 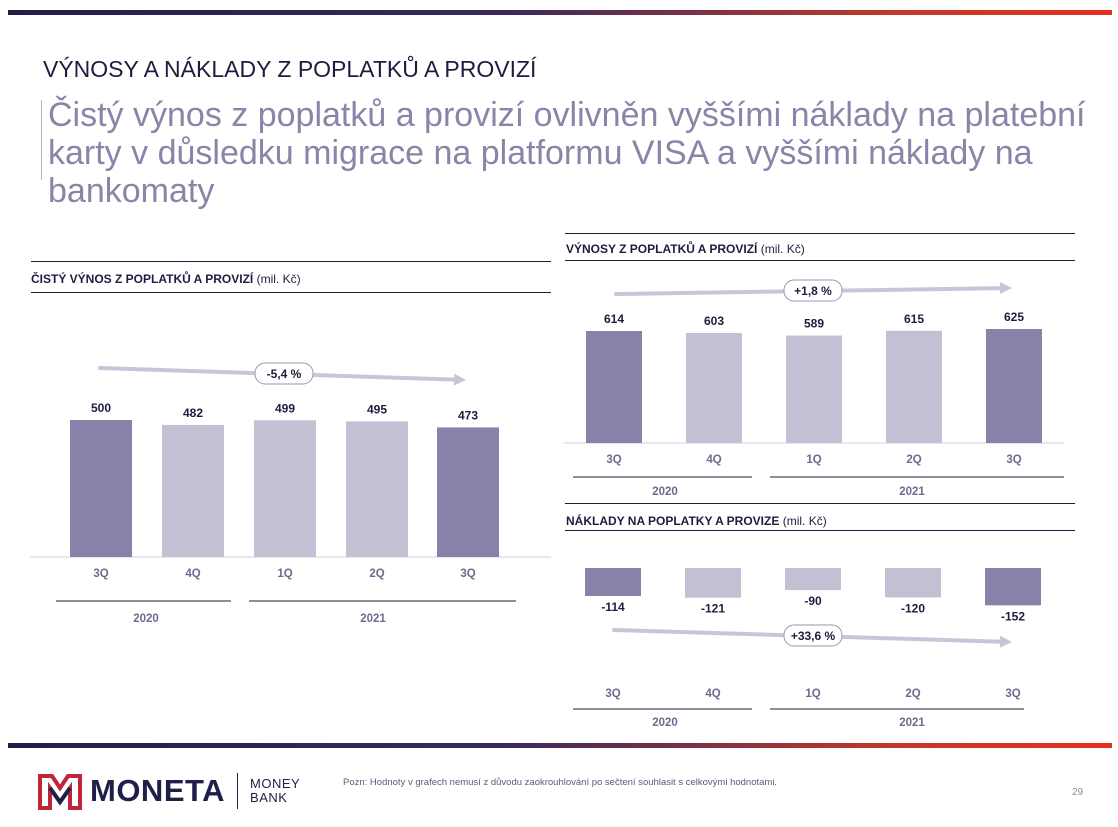 I want to click on costs-trend-arrowhead, so click(x=1005, y=641).